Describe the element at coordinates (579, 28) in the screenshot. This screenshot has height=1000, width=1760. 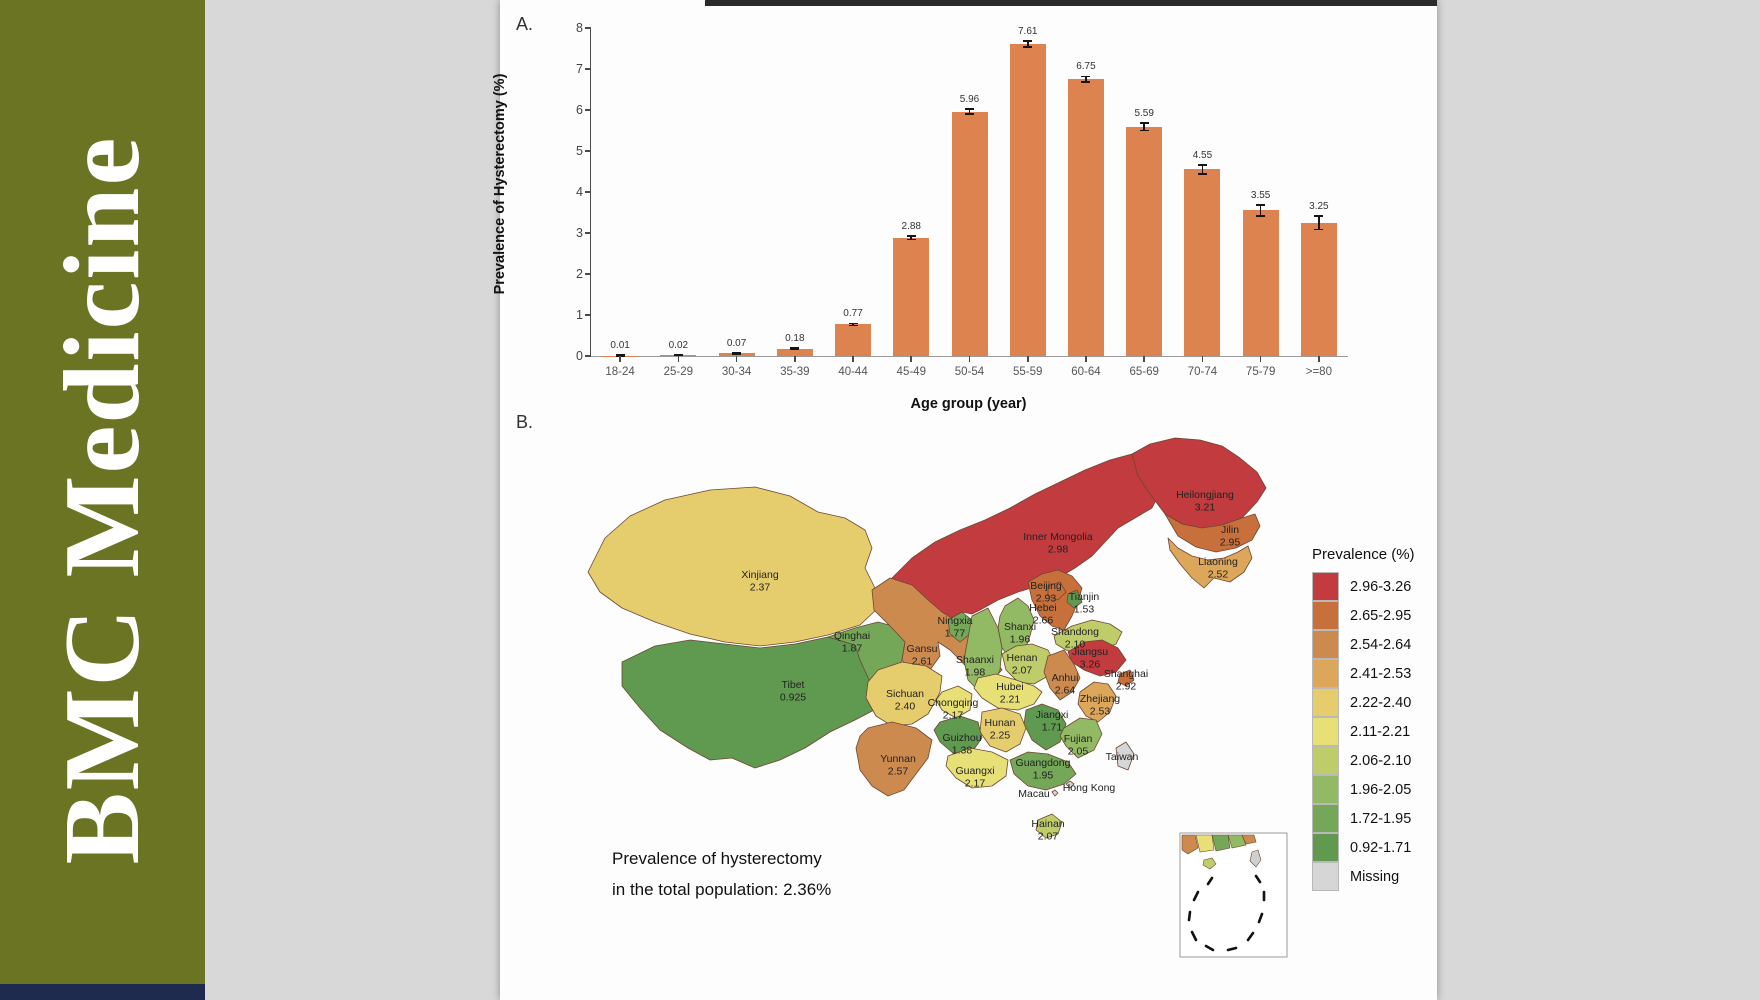
I see `y-axis-tick-label: 8` at that location.